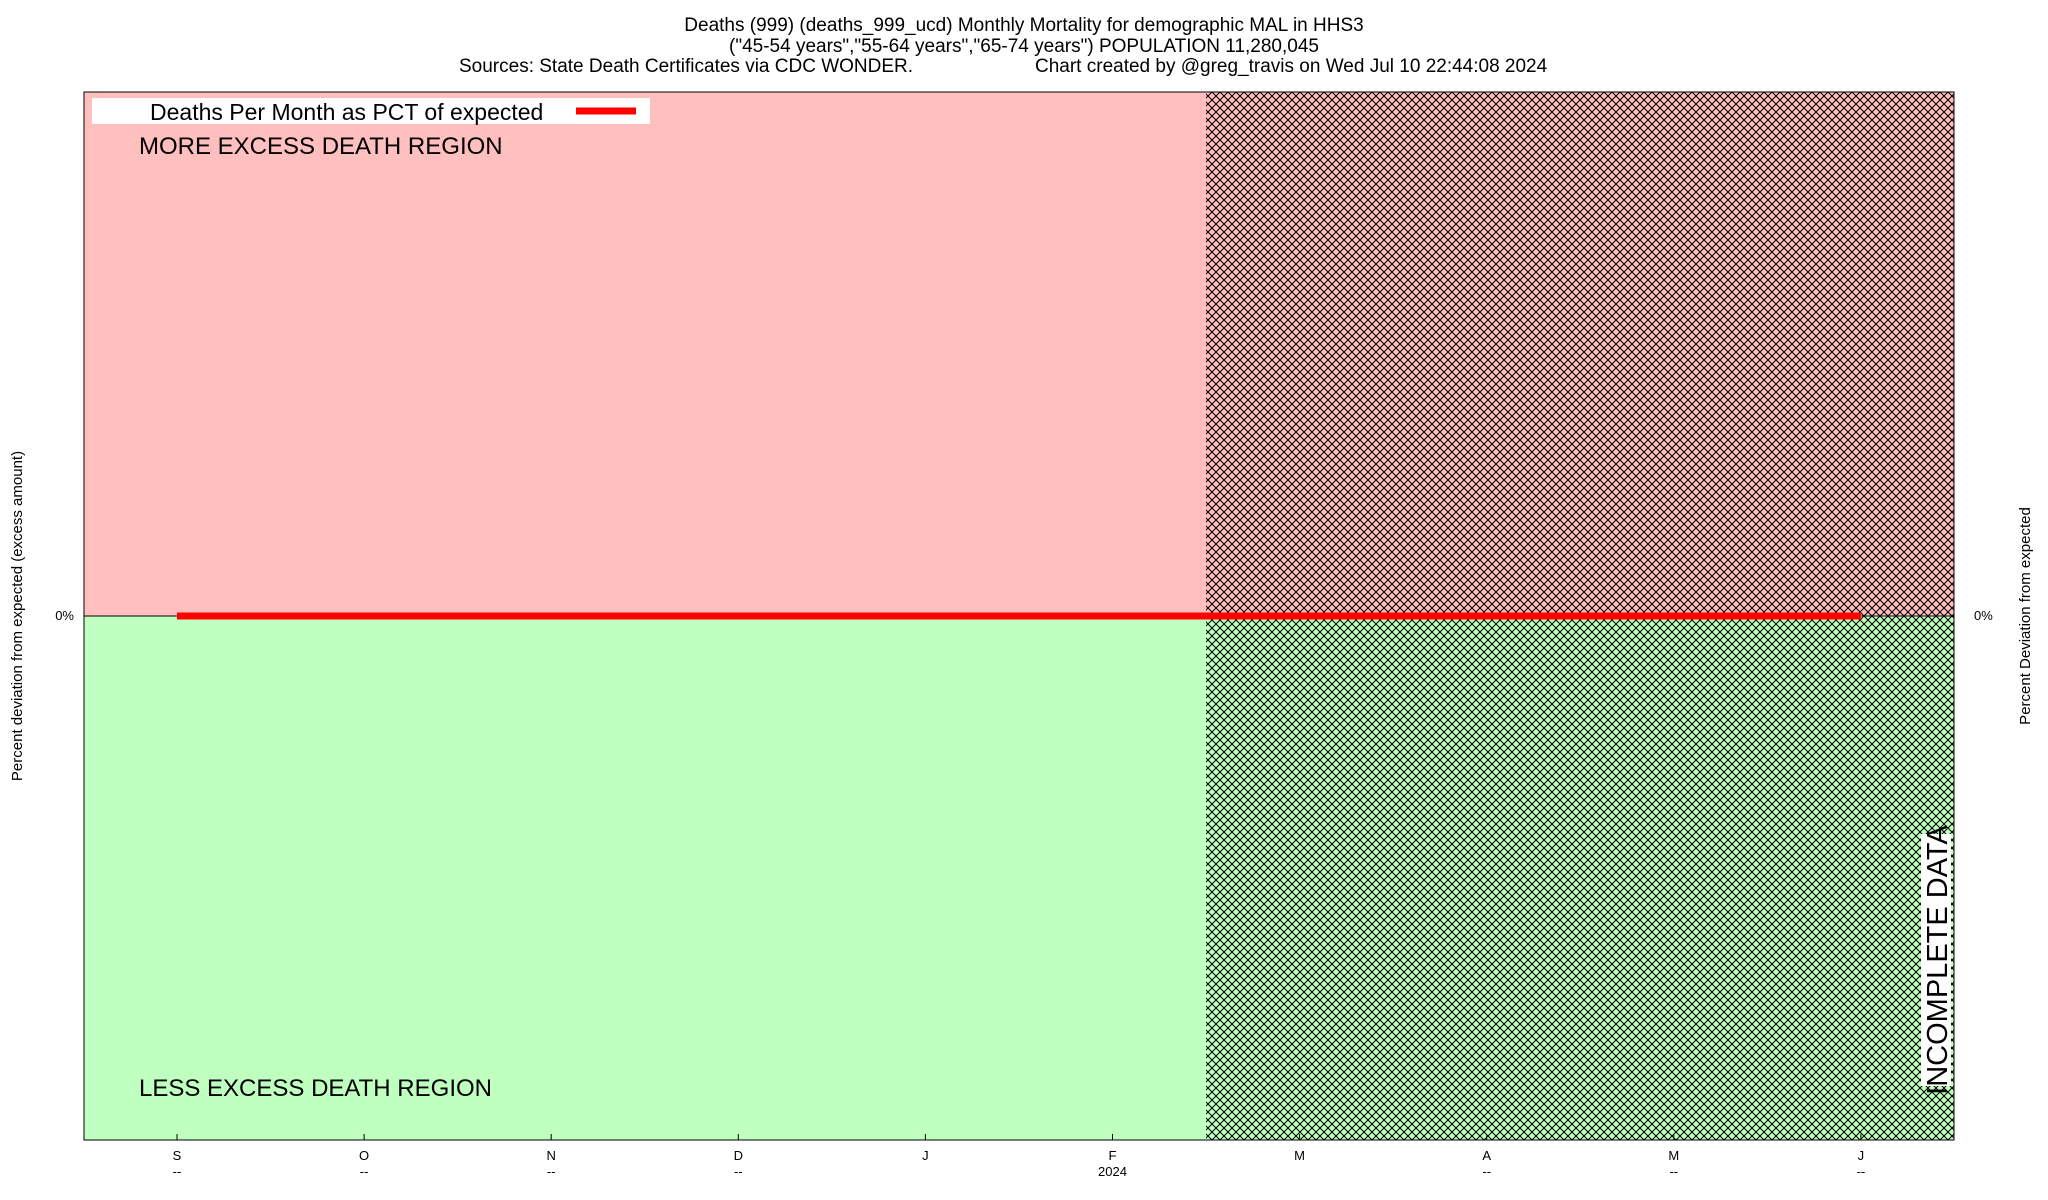 This screenshot has height=1200, width=2048. What do you see at coordinates (315, 1088) in the screenshot?
I see `less-excess-label: LESS EXCESS DEATH REGION` at bounding box center [315, 1088].